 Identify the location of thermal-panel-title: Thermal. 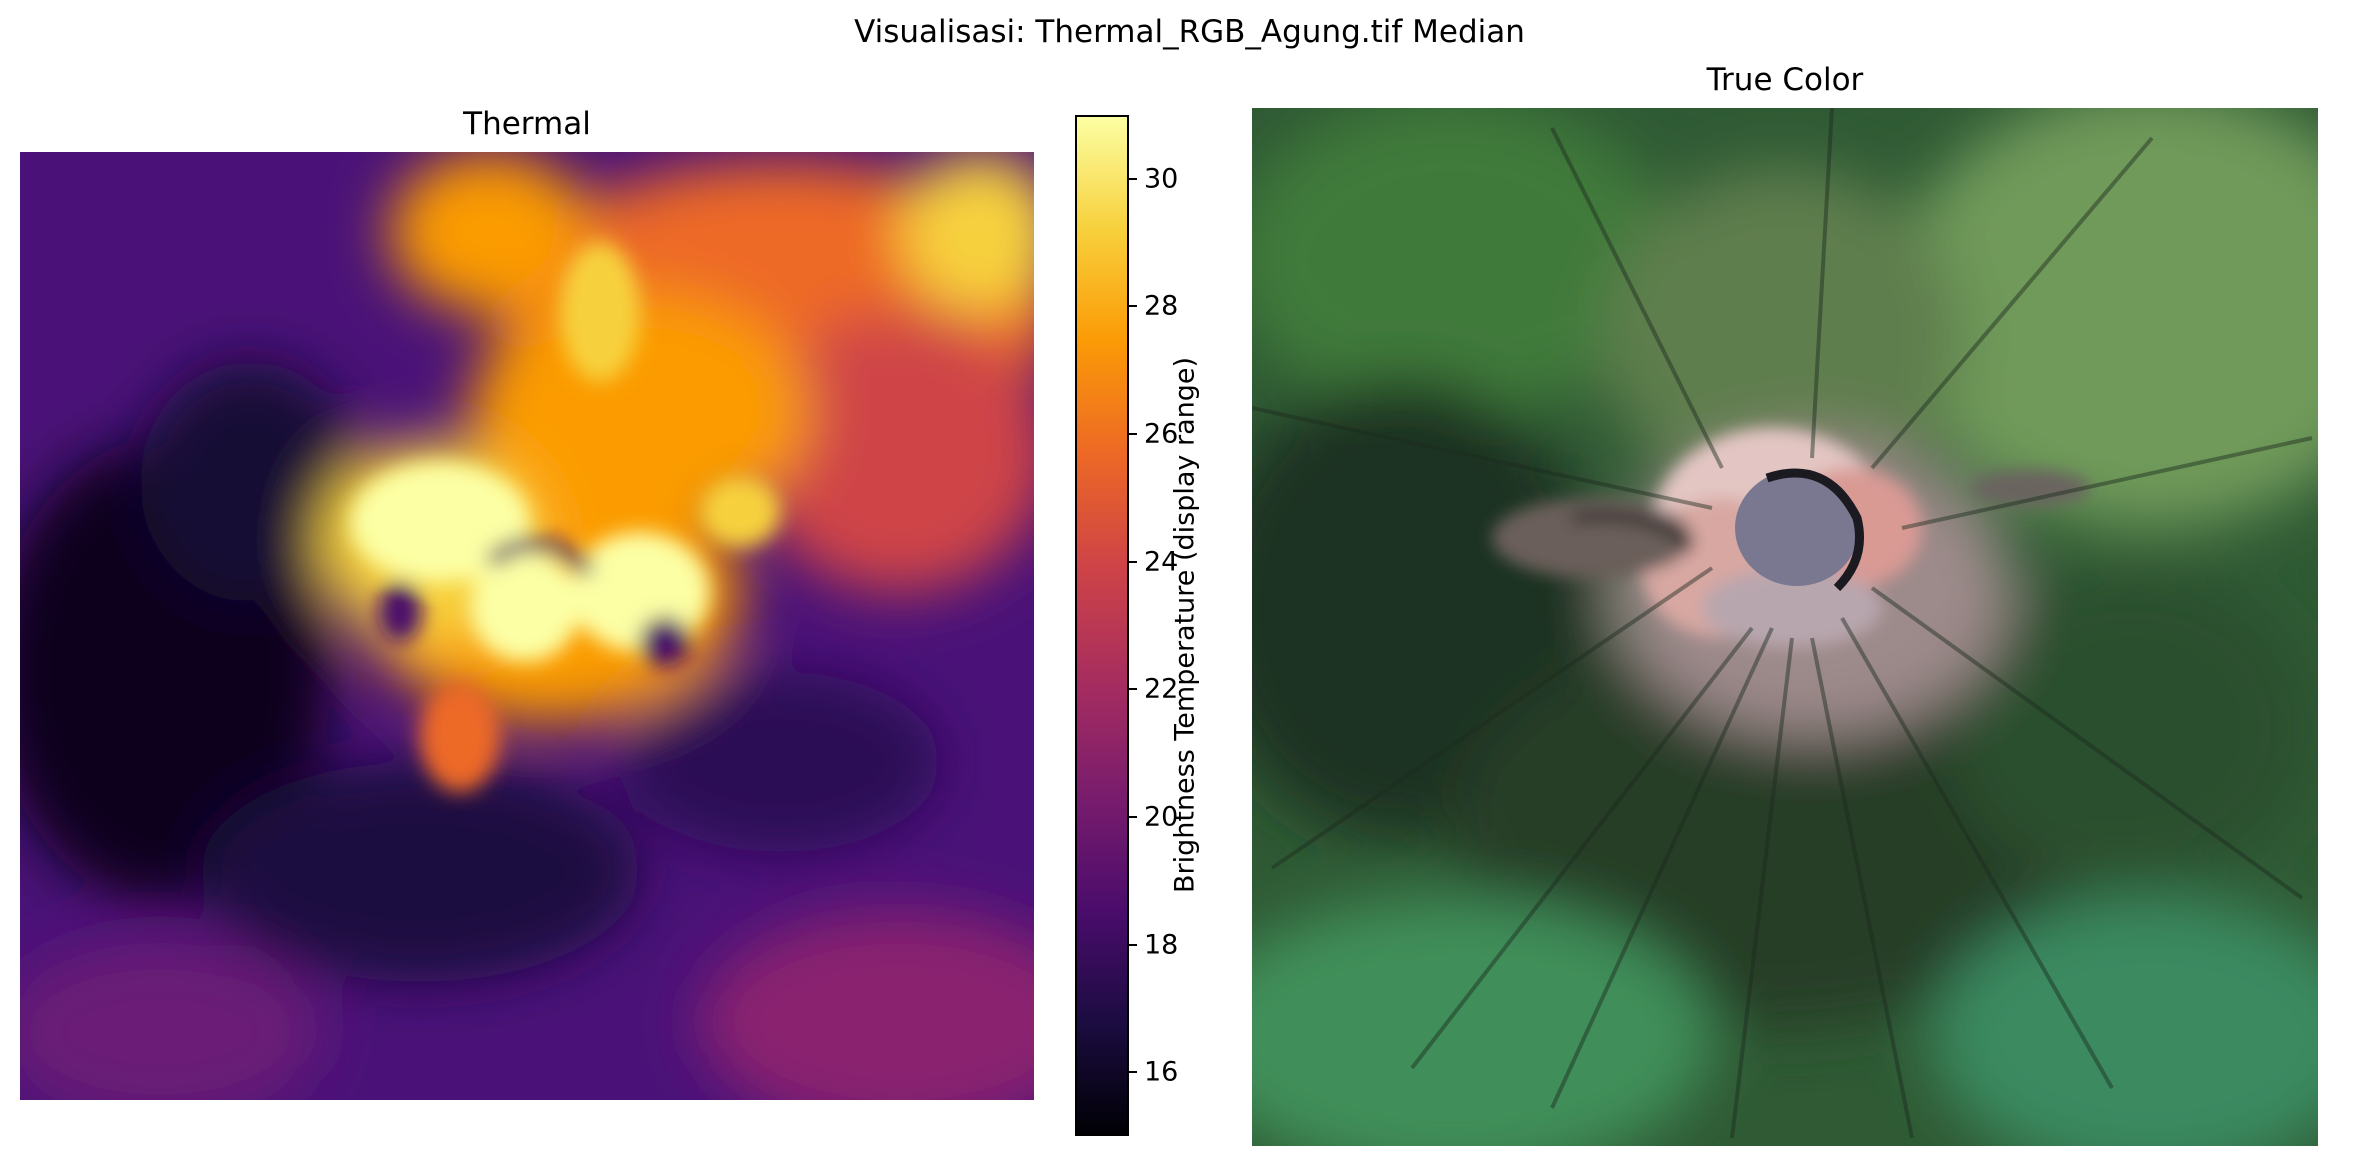
(527, 124).